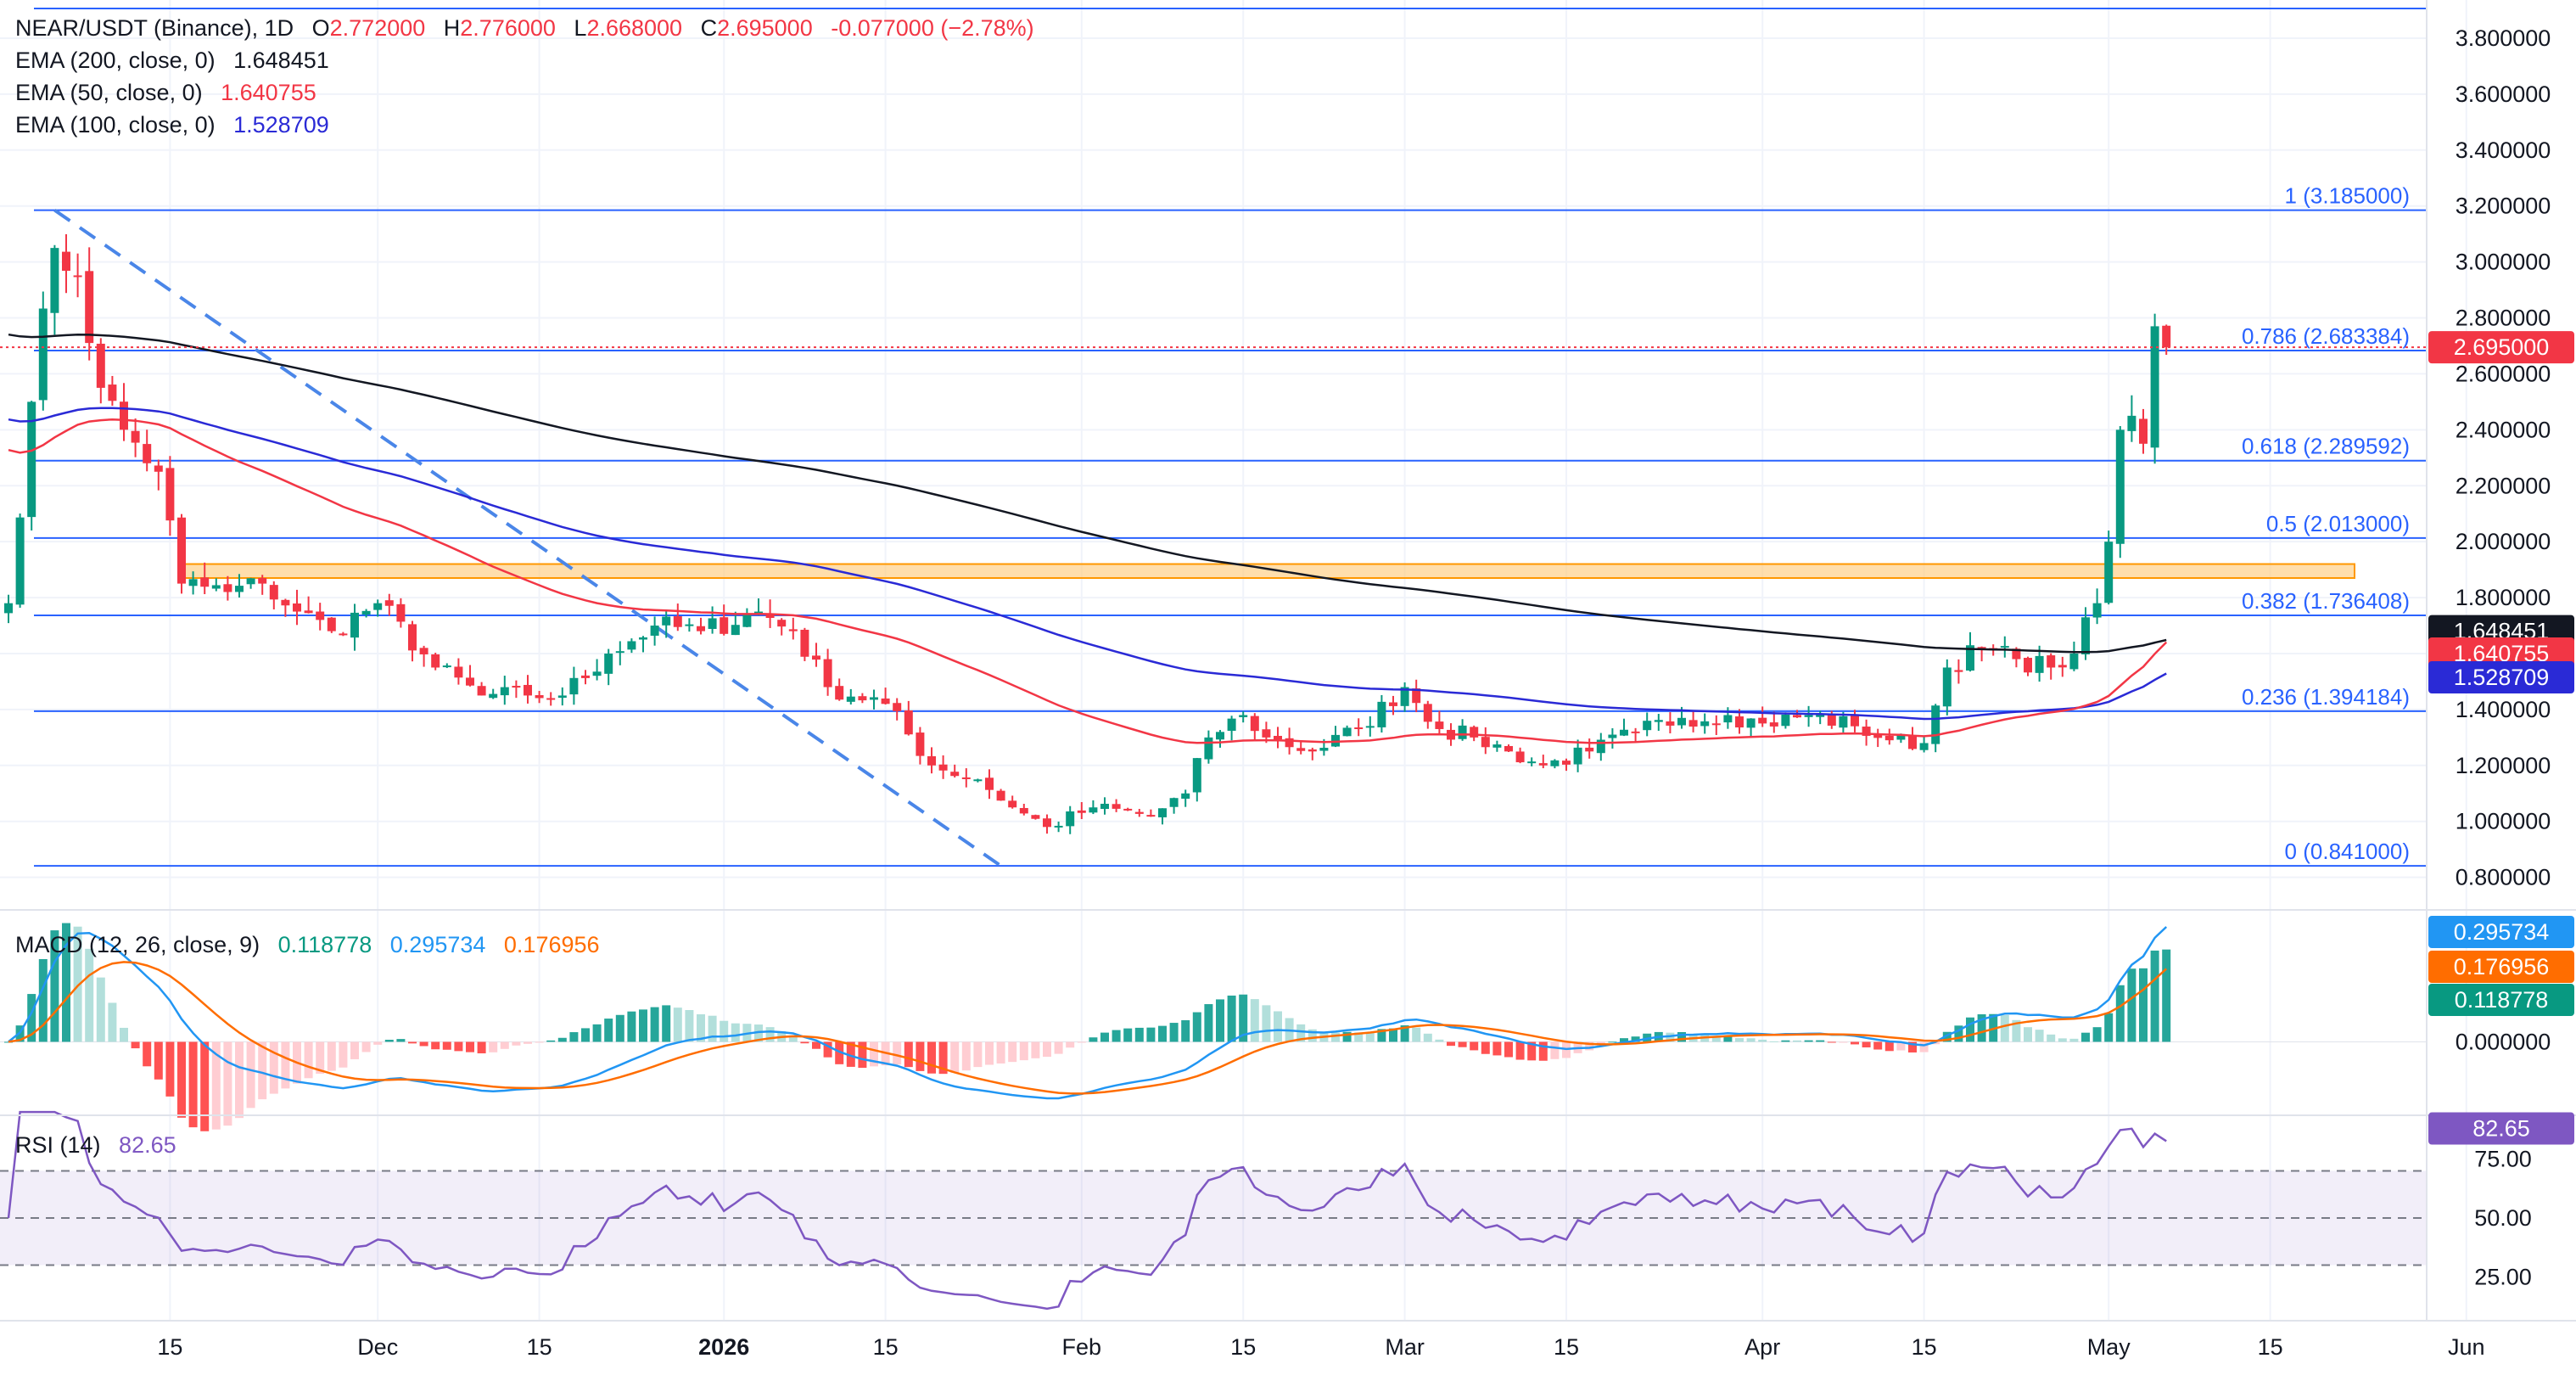  What do you see at coordinates (115, 125) in the screenshot?
I see `ema100-label: EMA (100, close, 0)` at bounding box center [115, 125].